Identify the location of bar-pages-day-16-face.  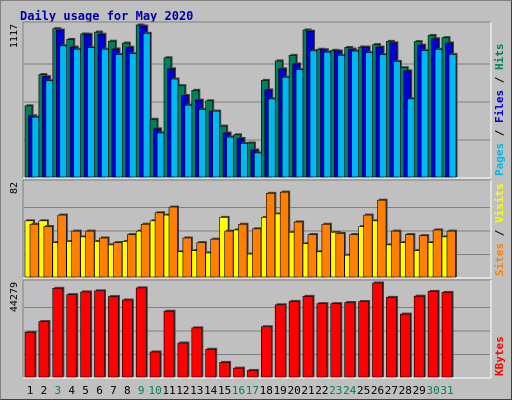
(244, 160).